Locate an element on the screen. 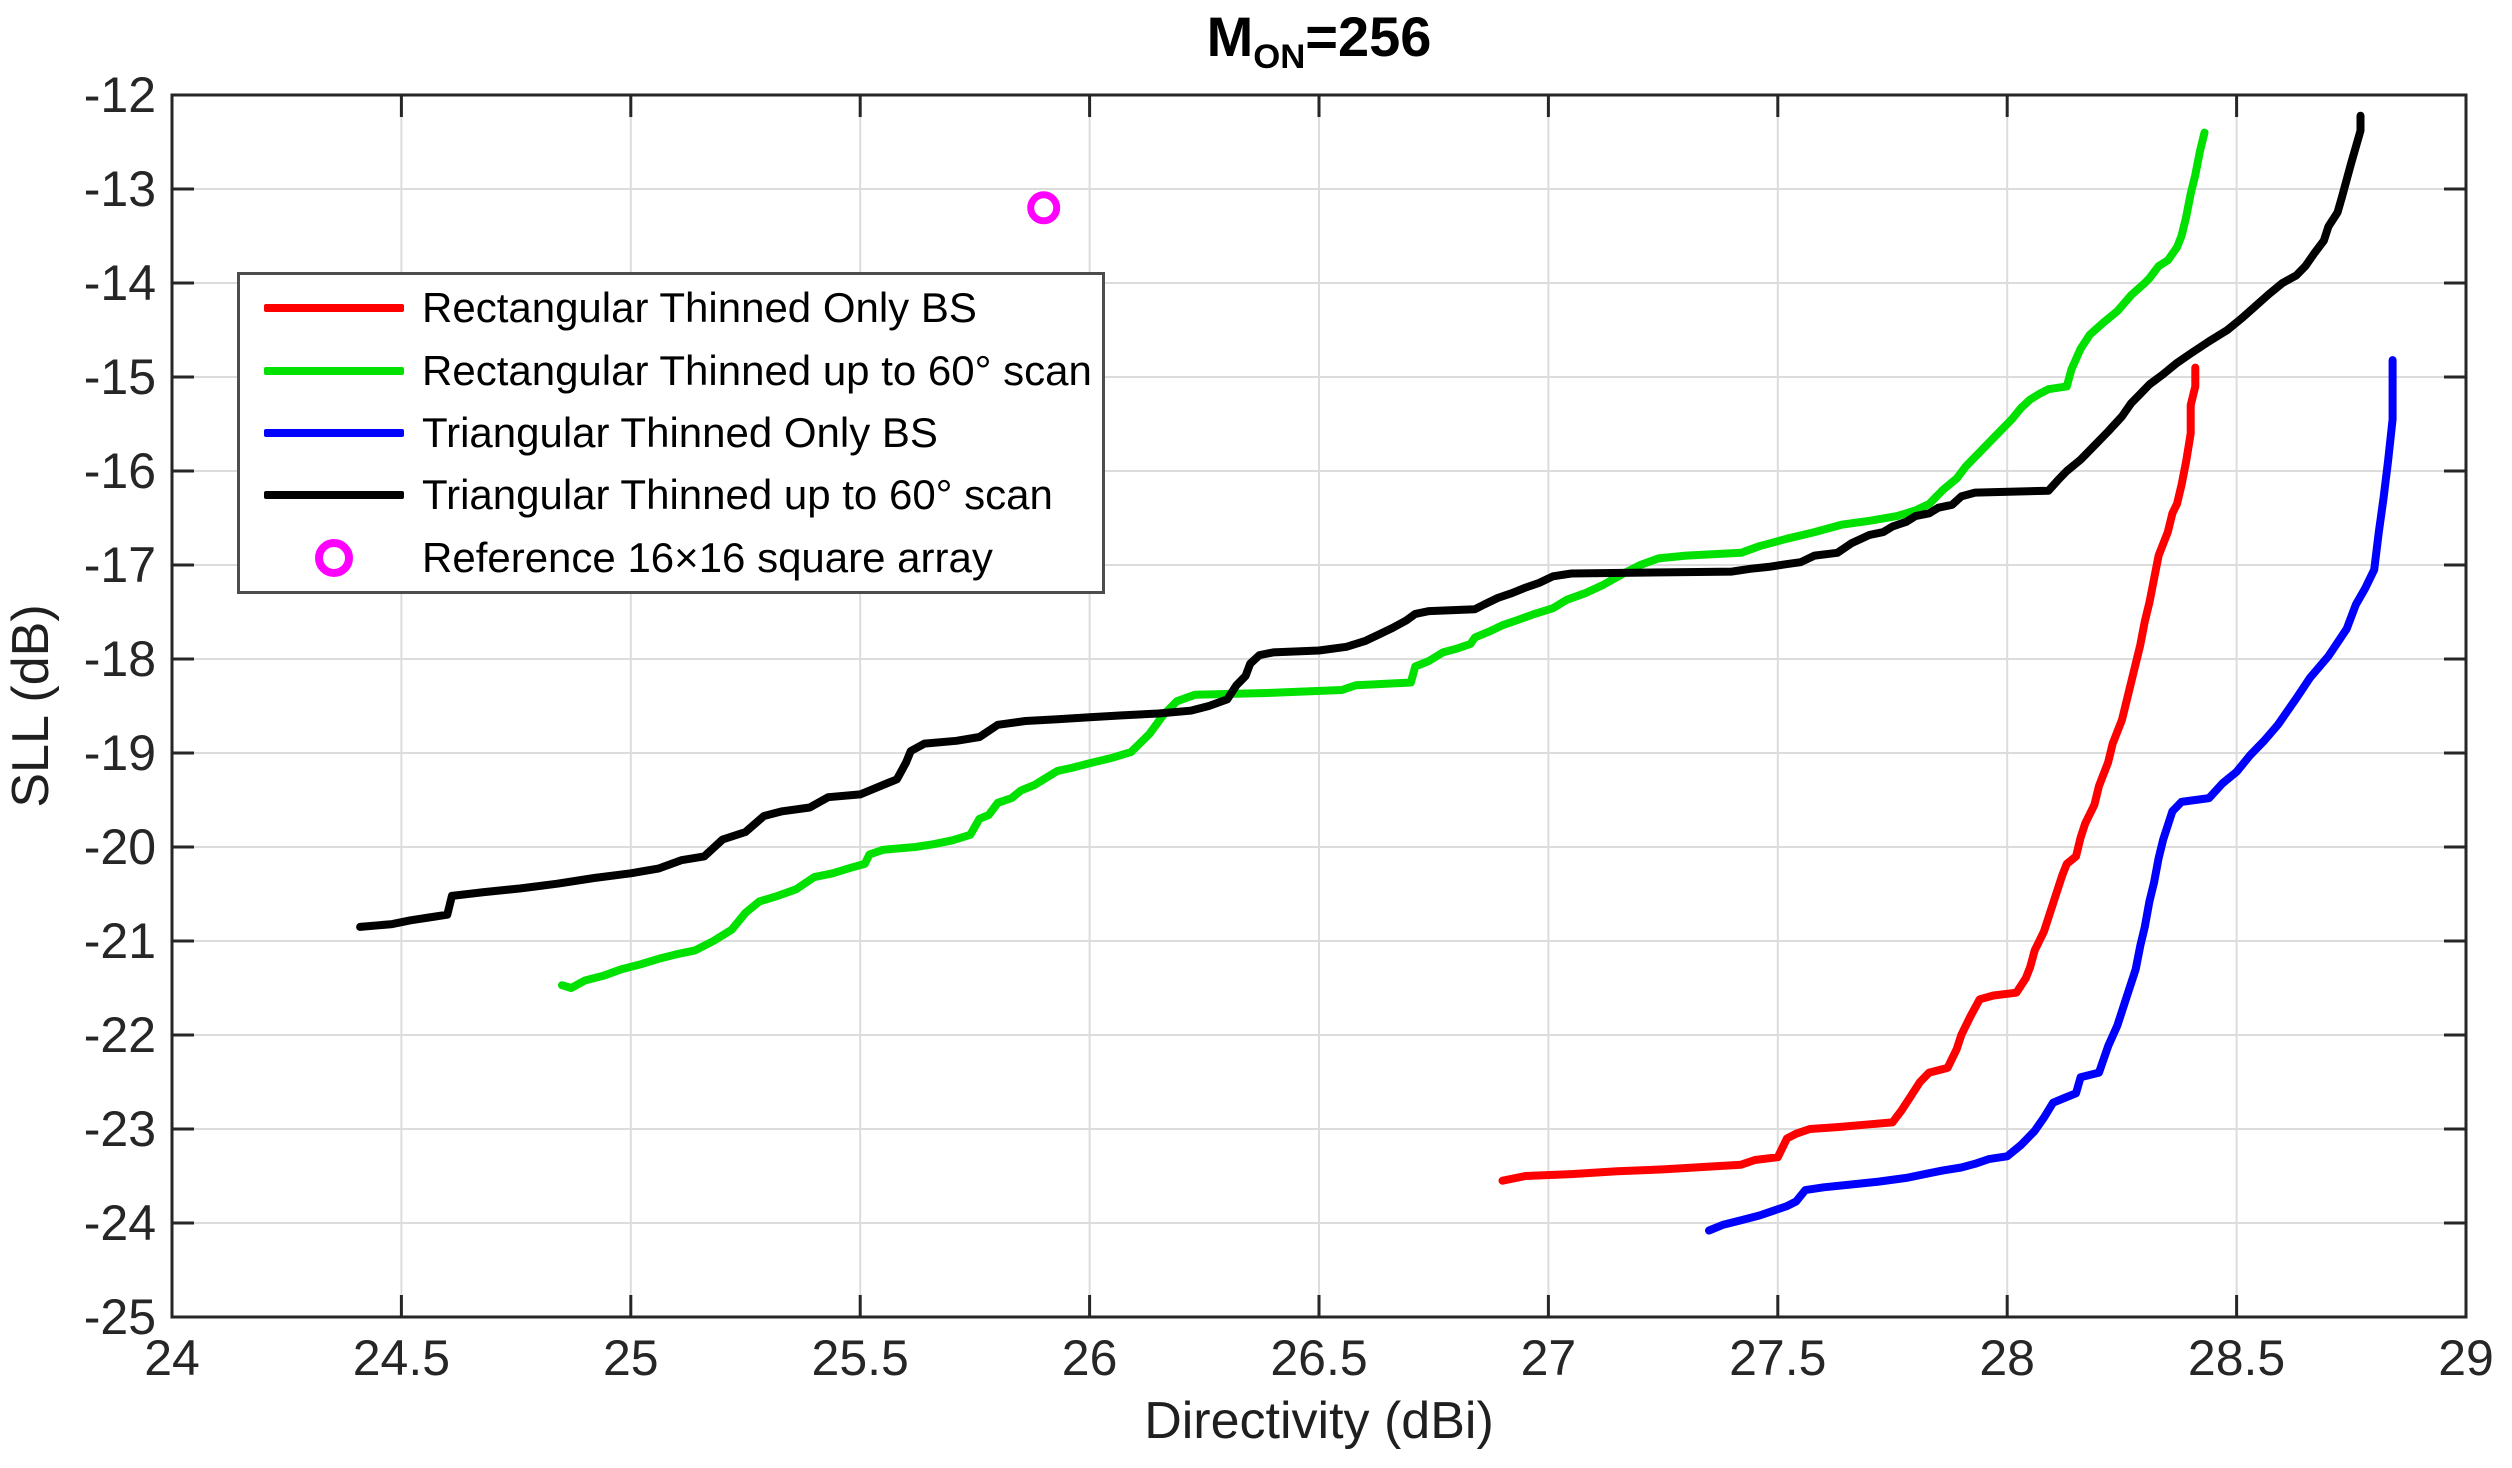 The height and width of the screenshot is (1468, 2512). legend-label: Triangular Thinned up to 60° scan is located at coordinates (737, 495).